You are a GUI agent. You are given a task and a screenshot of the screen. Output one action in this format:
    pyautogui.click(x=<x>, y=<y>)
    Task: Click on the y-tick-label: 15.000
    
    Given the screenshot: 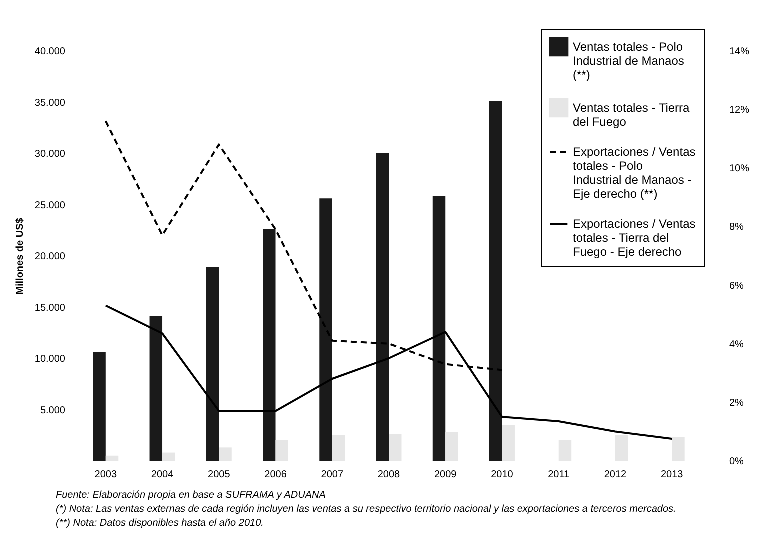 What is the action you would take?
    pyautogui.click(x=50, y=308)
    